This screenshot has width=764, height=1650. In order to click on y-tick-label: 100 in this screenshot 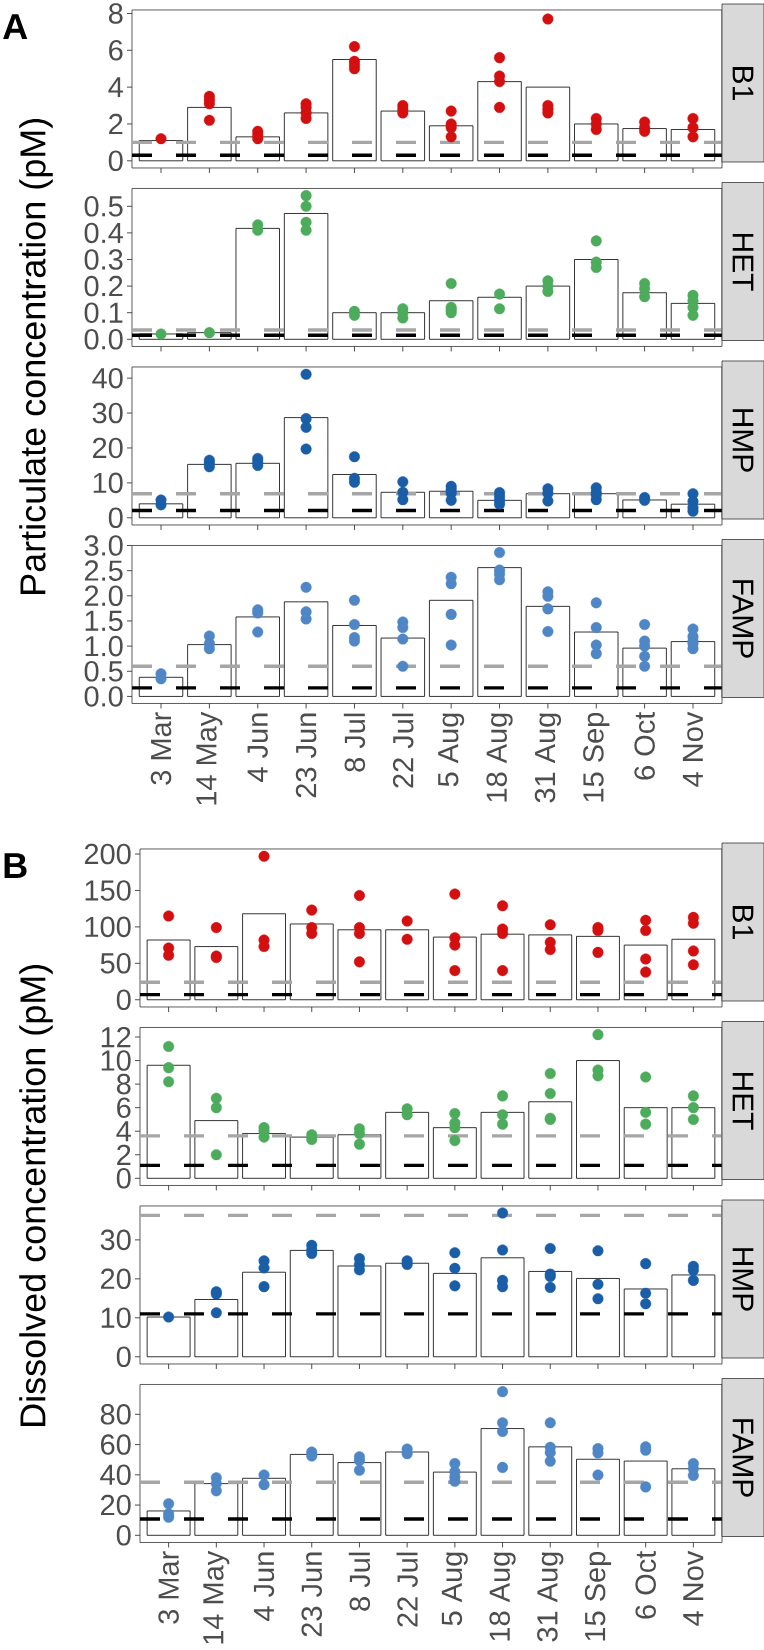, I will do `click(108, 927)`.